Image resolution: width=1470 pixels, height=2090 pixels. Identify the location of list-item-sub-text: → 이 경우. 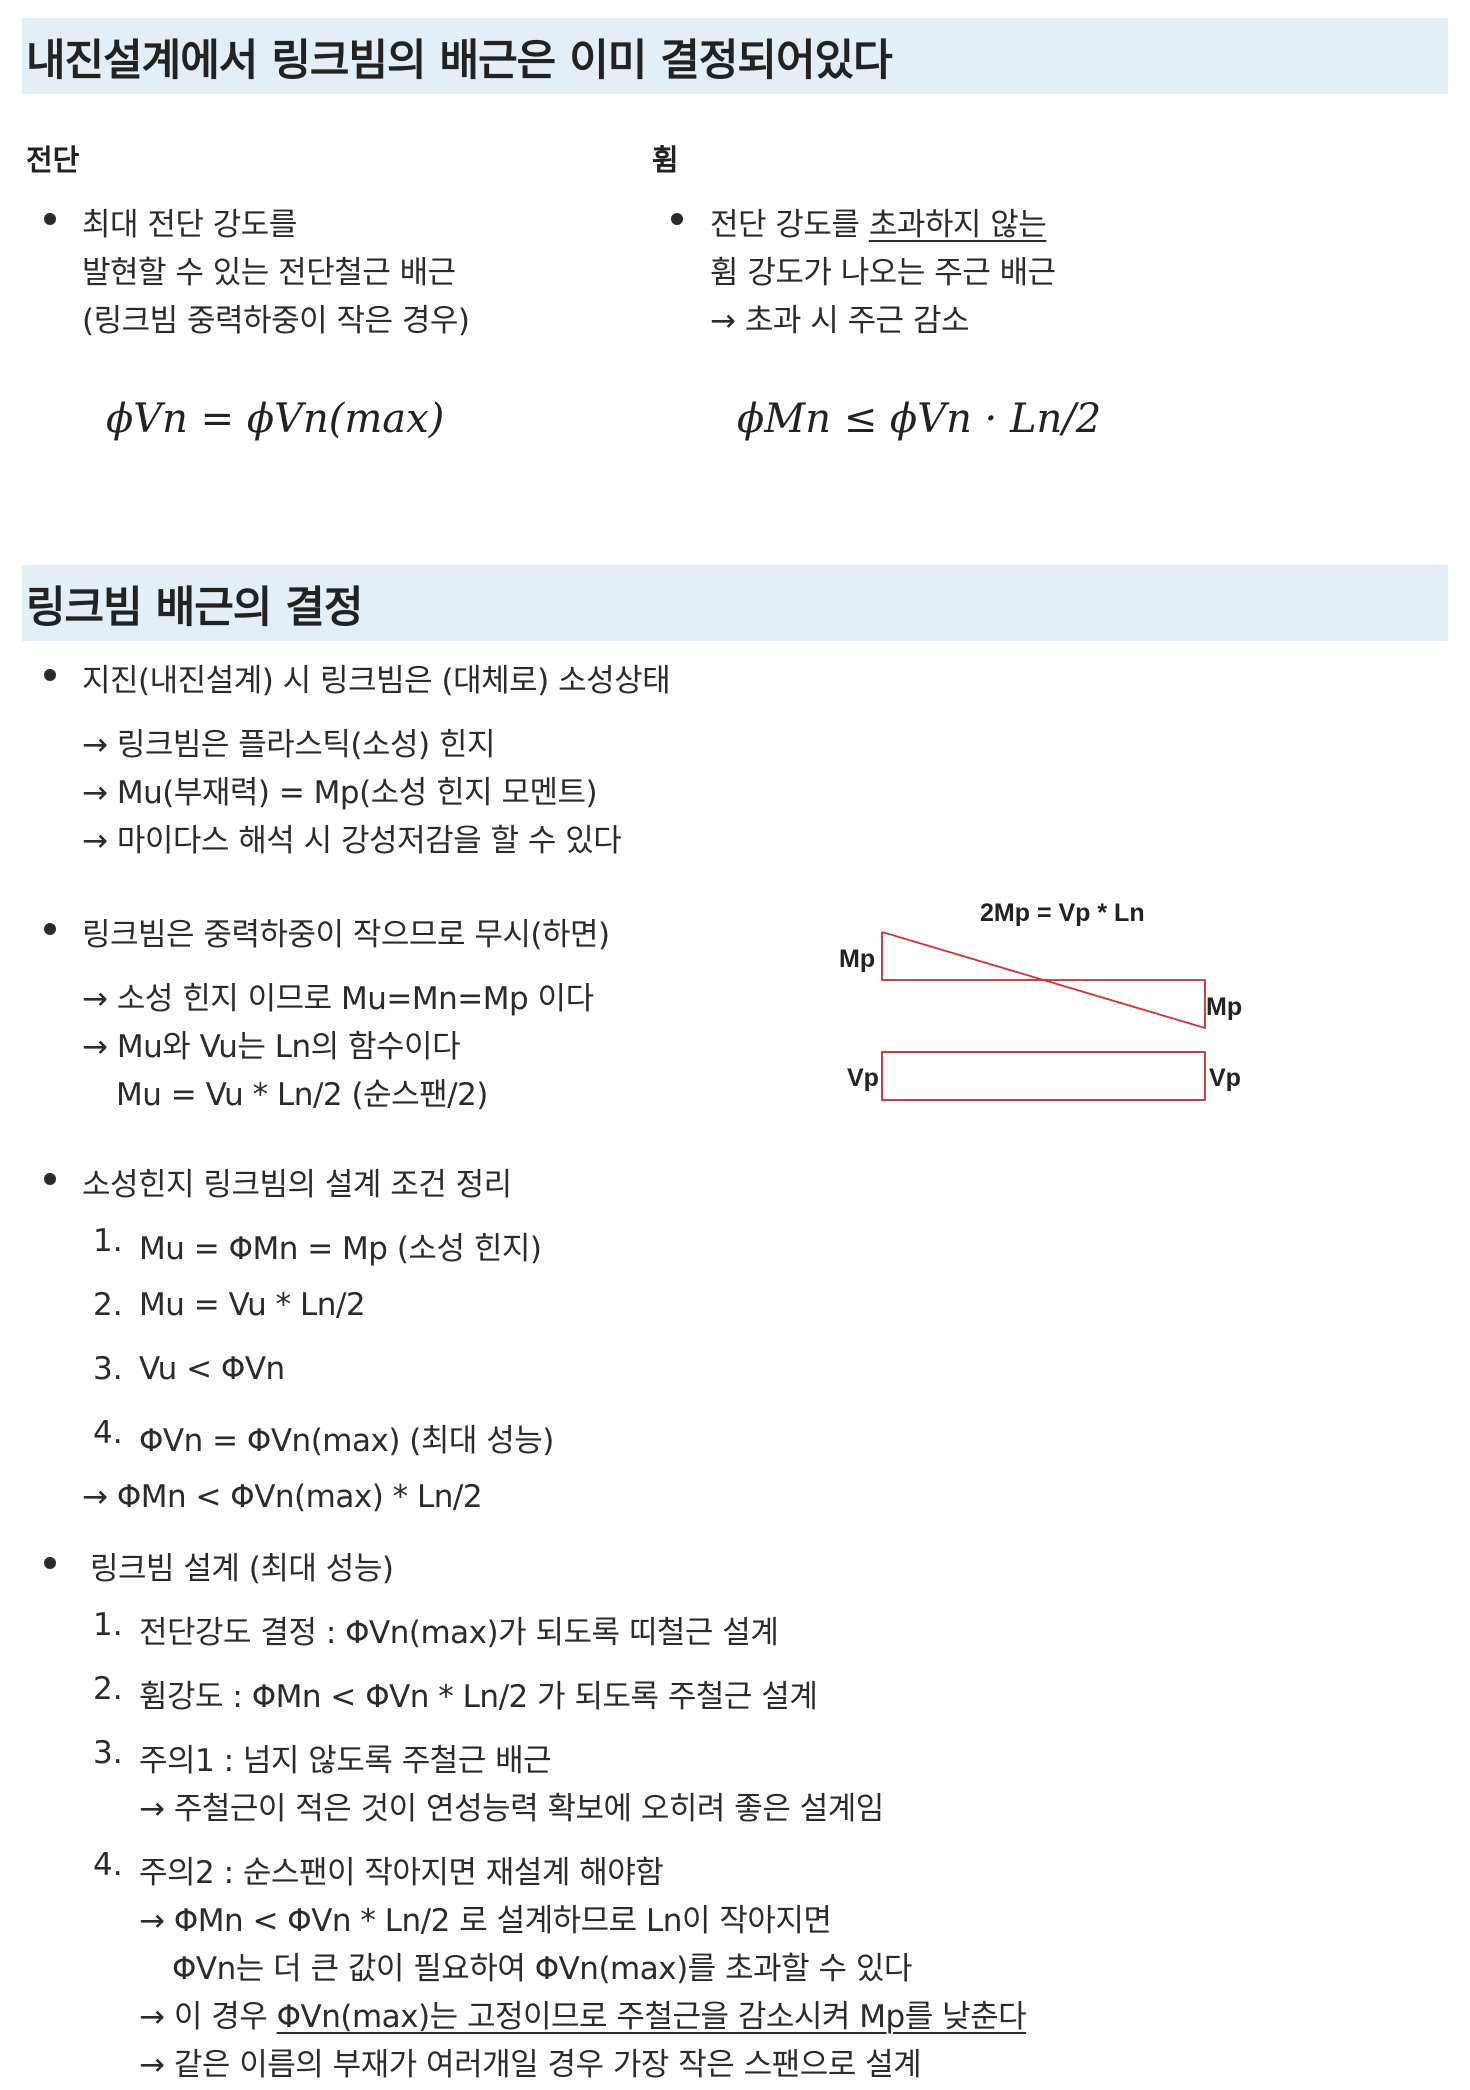
(208, 2017).